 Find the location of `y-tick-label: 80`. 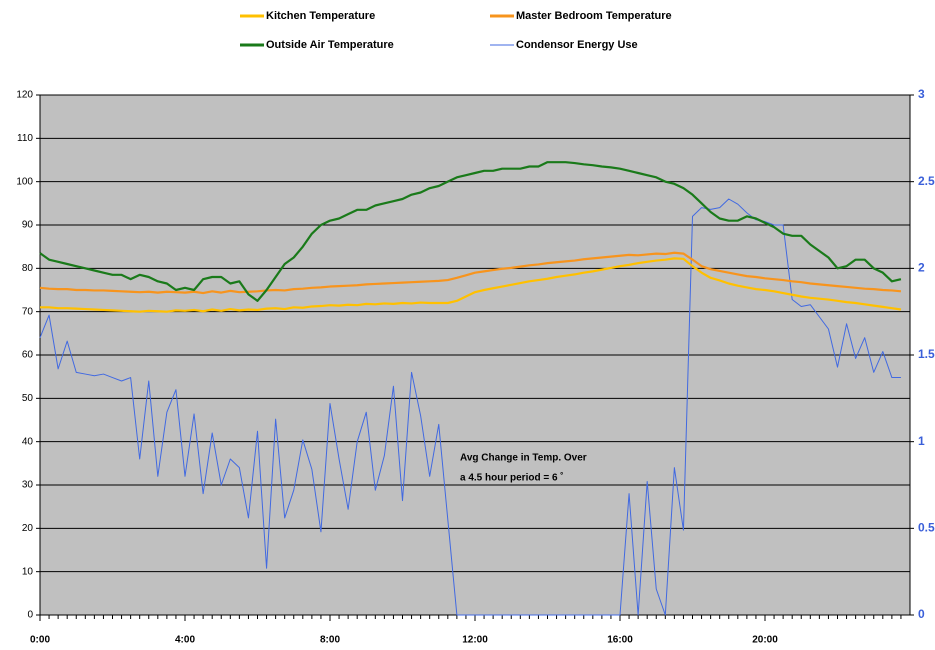

y-tick-label: 80 is located at coordinates (28, 268).